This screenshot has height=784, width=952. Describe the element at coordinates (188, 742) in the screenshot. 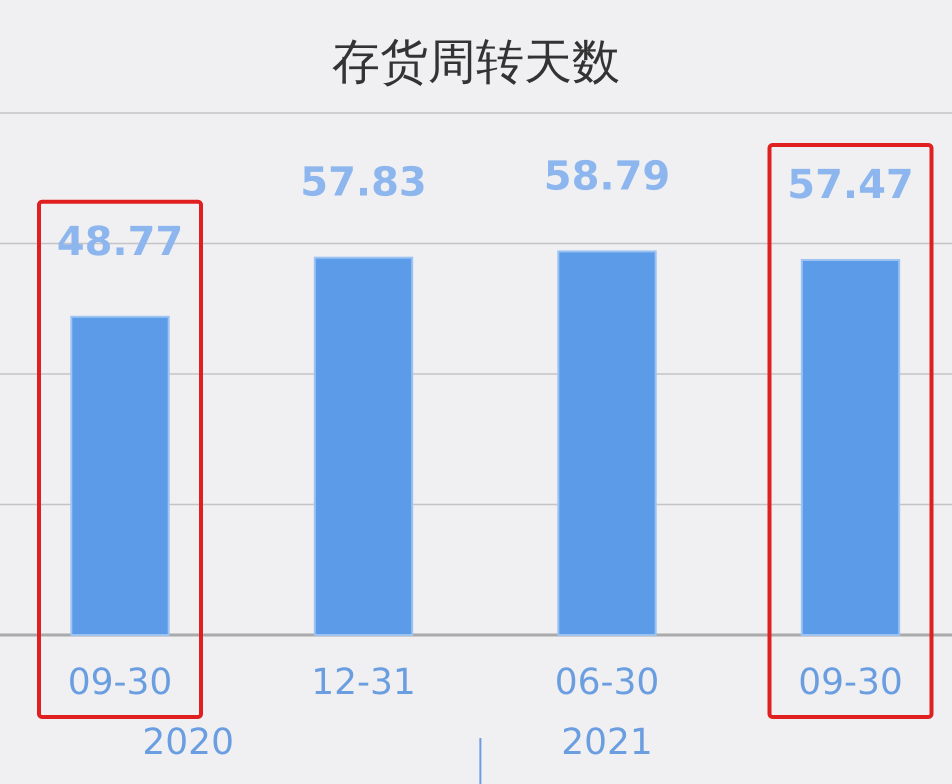

I see `text: 2020` at that location.